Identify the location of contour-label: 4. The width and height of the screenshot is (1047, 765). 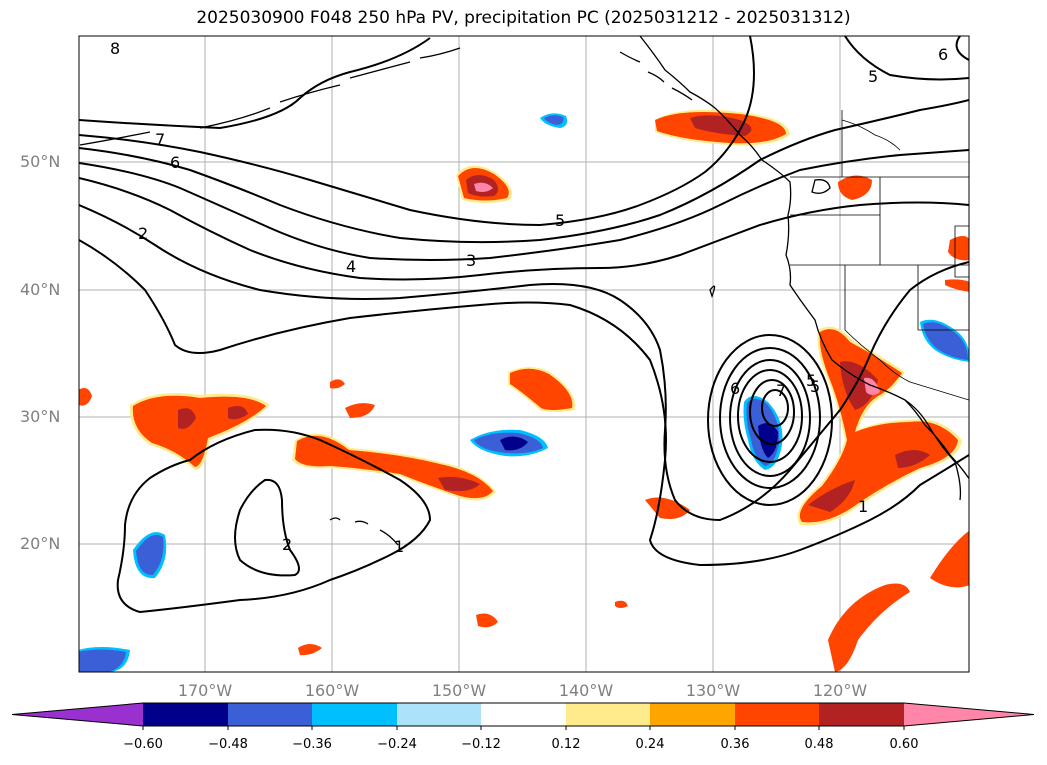
(351, 266).